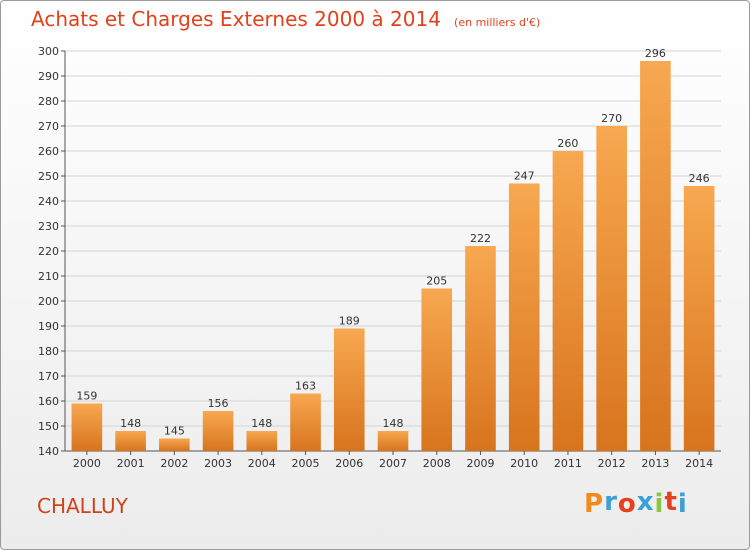 This screenshot has height=550, width=750. Describe the element at coordinates (48, 426) in the screenshot. I see `y-tick-label: 150` at that location.